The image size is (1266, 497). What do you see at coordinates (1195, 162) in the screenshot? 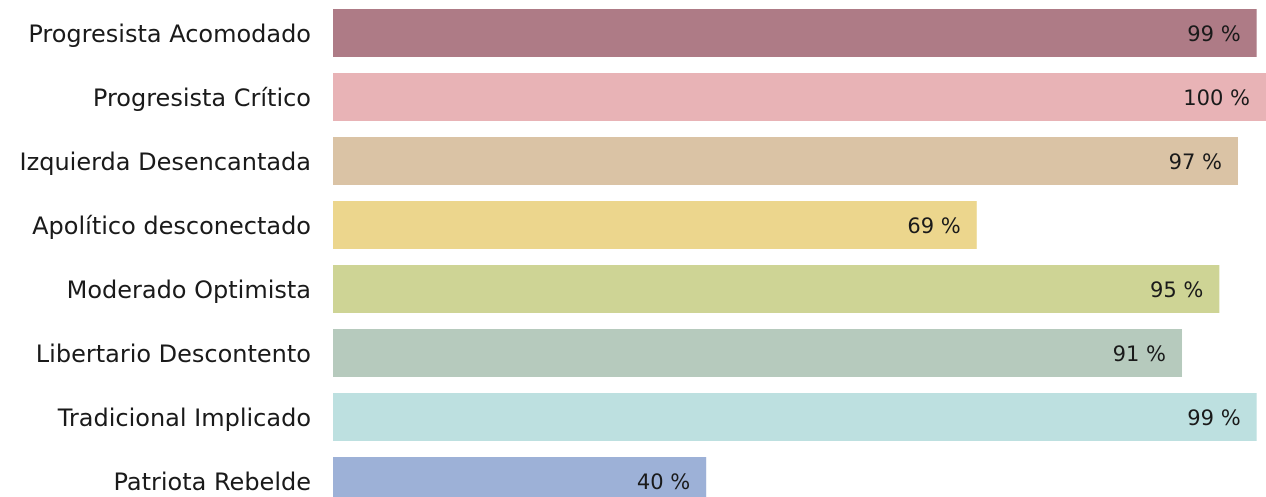
I see `data-label: 97 %` at bounding box center [1195, 162].